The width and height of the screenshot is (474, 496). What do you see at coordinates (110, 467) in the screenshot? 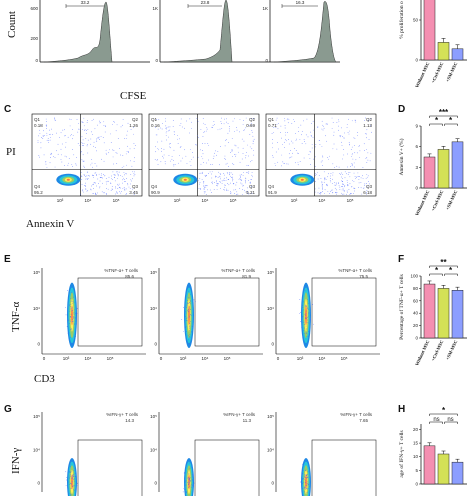
I see `gate-rectangle` at bounding box center [110, 467].